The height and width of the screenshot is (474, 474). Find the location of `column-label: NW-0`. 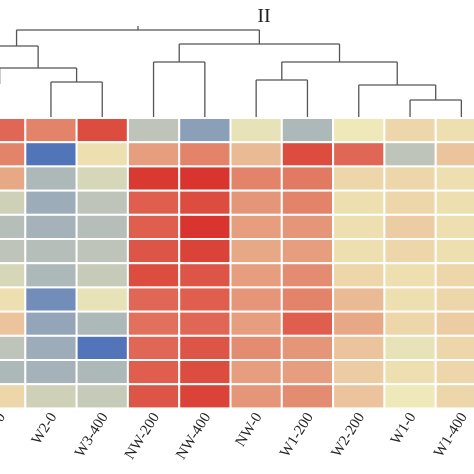

column-label: NW-0 is located at coordinates (249, 430).